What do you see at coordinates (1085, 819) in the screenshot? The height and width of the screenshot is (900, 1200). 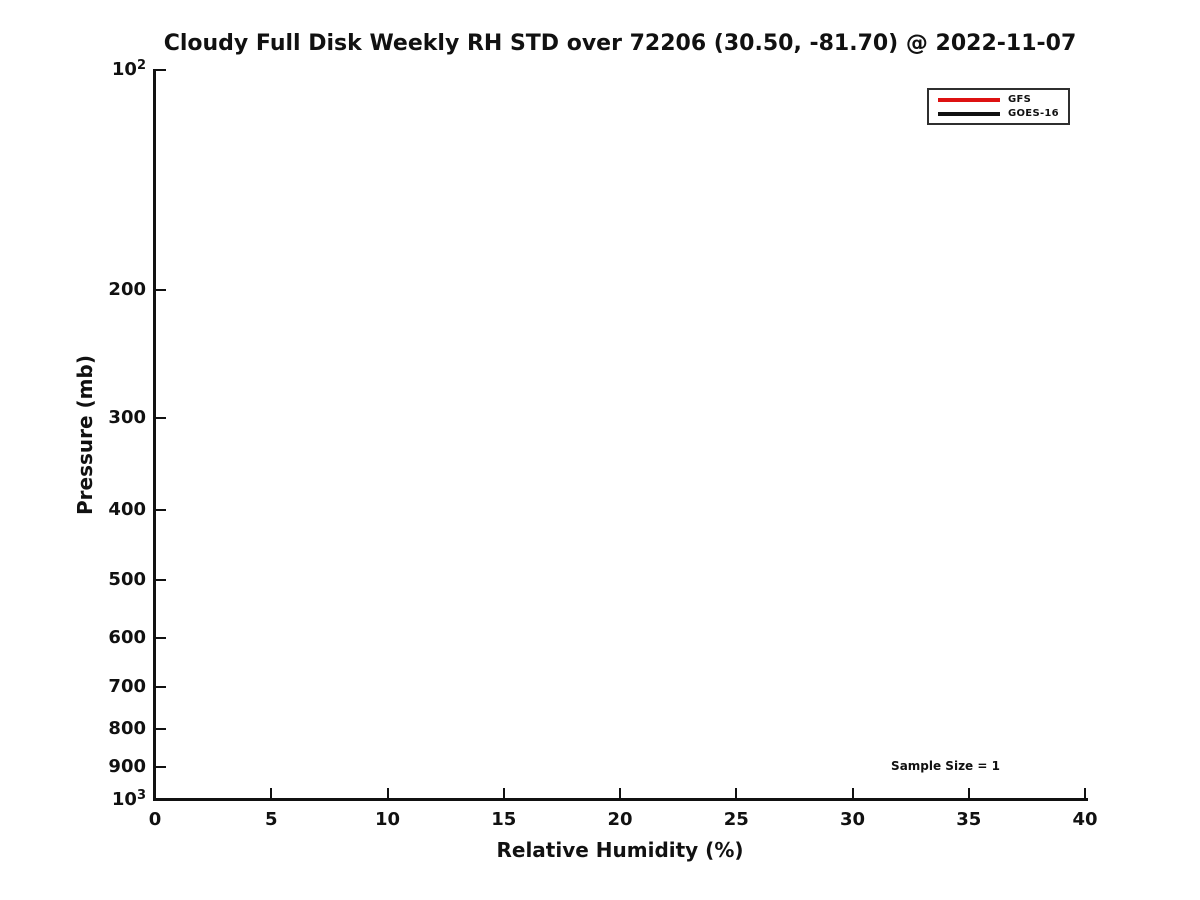 I see `x-tick-label: 40` at bounding box center [1085, 819].